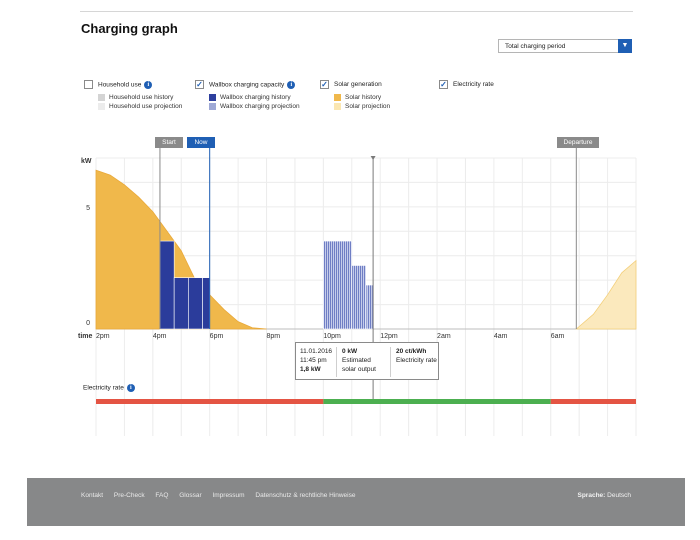 The height and width of the screenshot is (540, 700). I want to click on electricity-rate-label: Electricity rate i, so click(109, 388).